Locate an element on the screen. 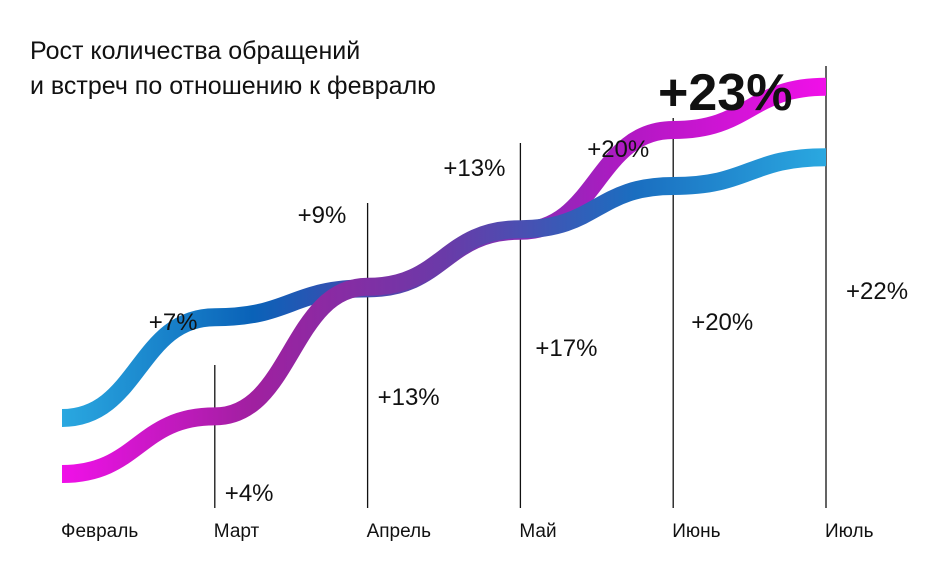 Image resolution: width=946 pixels, height=580 pixels. x-tick-label: Май is located at coordinates (537, 531).